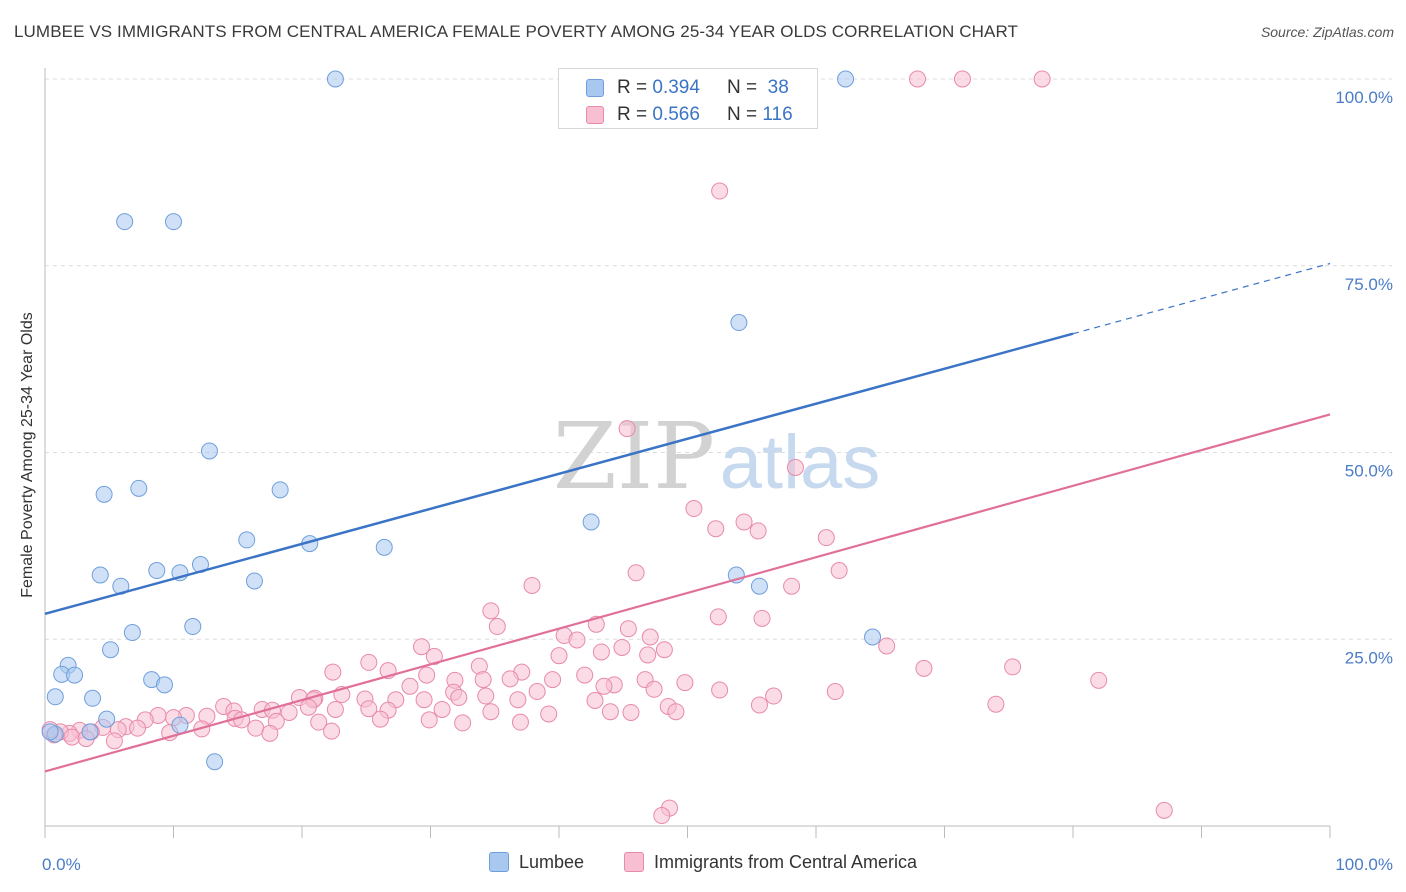  Describe the element at coordinates (61, 864) in the screenshot. I see `x-tick-label: 0.0%` at that location.